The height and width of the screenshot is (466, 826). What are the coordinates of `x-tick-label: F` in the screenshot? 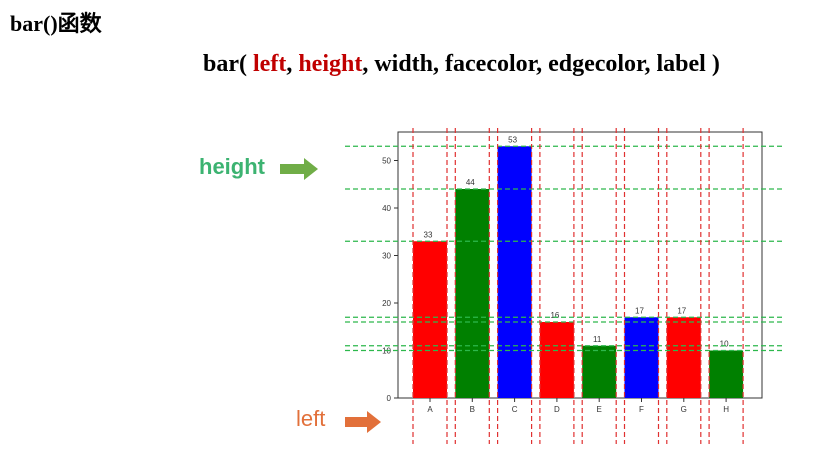 It's located at (641, 409).